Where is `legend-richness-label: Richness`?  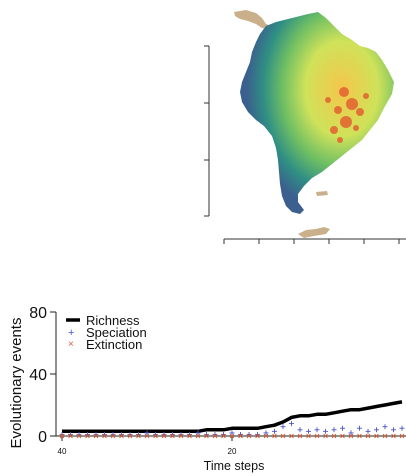
legend-richness-label: Richness is located at coordinates (113, 320).